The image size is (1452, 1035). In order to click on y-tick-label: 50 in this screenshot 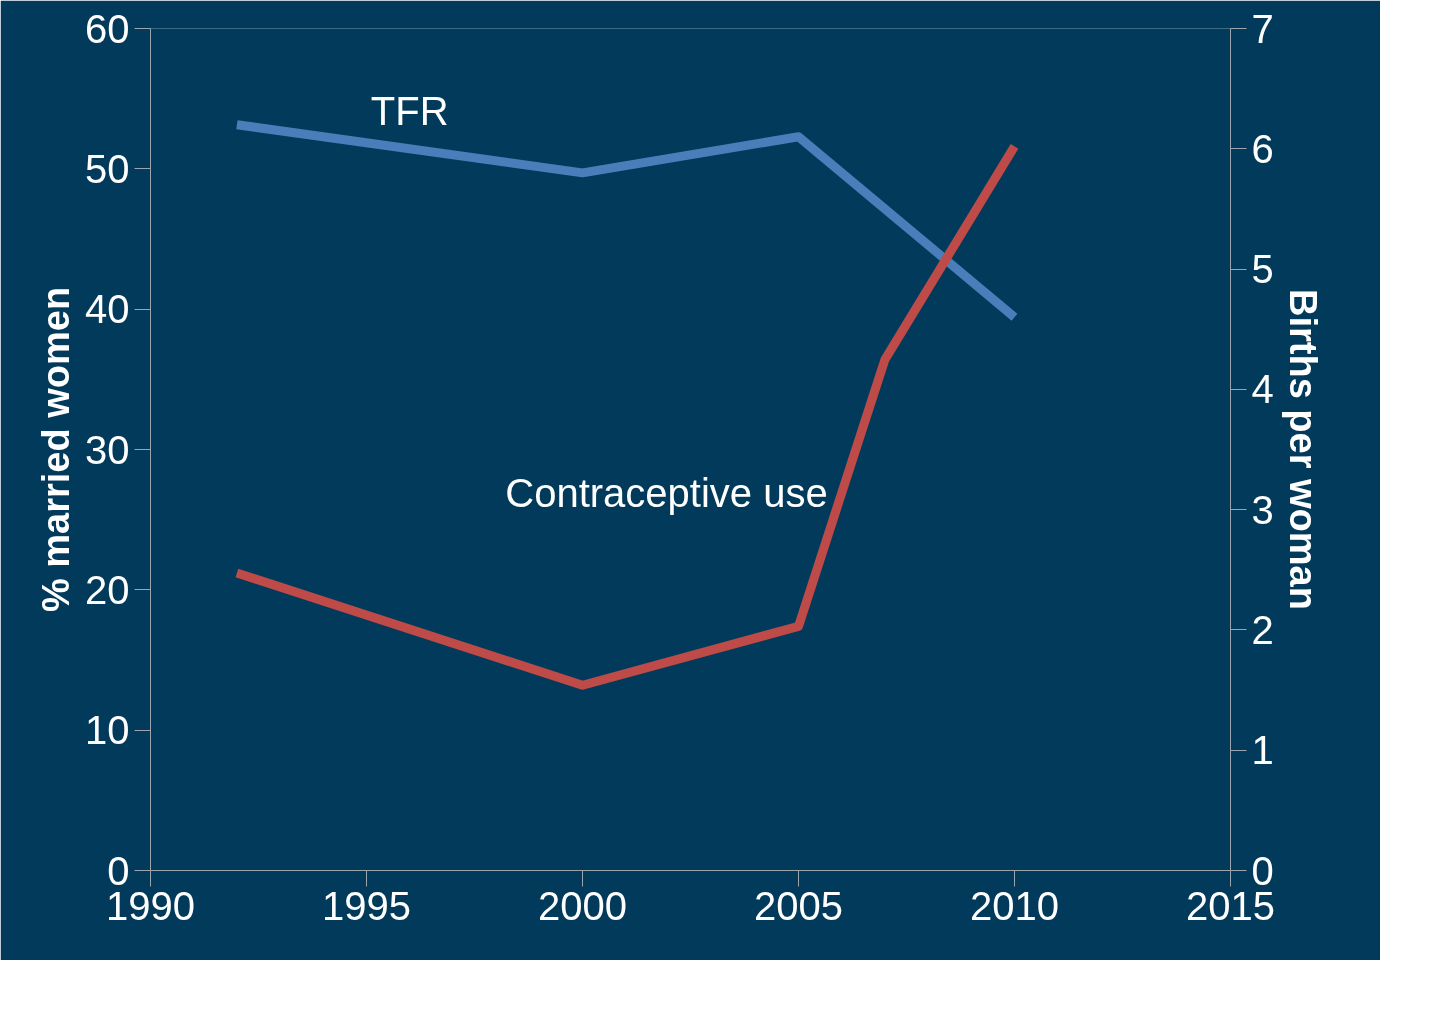, I will do `click(107, 168)`.